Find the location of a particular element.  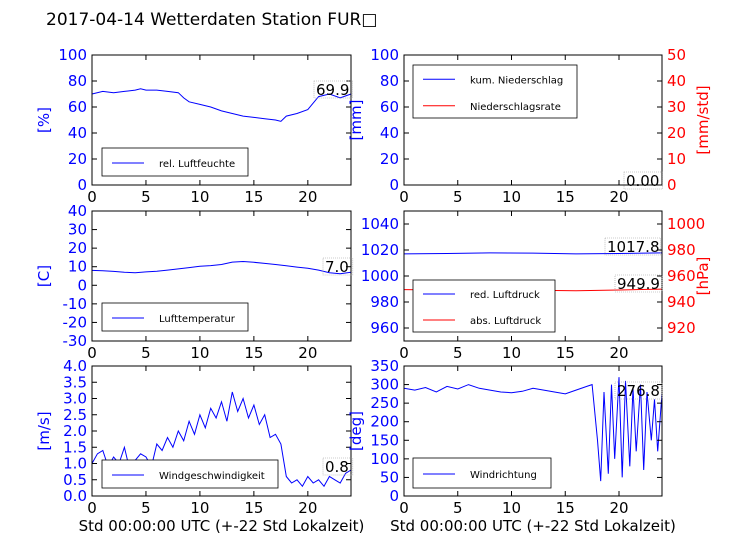

y-tick-label: 200 is located at coordinates (384, 422).